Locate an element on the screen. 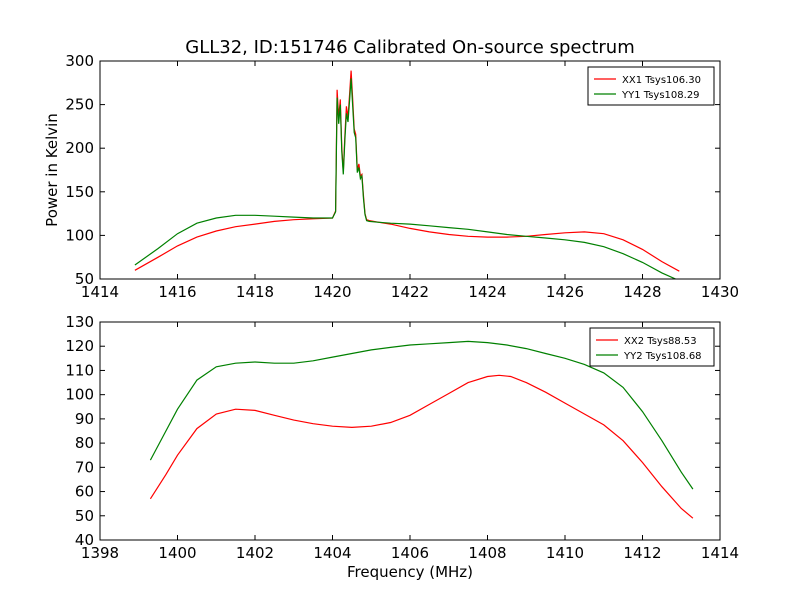  x-tick-label: 1398 is located at coordinates (100, 553).